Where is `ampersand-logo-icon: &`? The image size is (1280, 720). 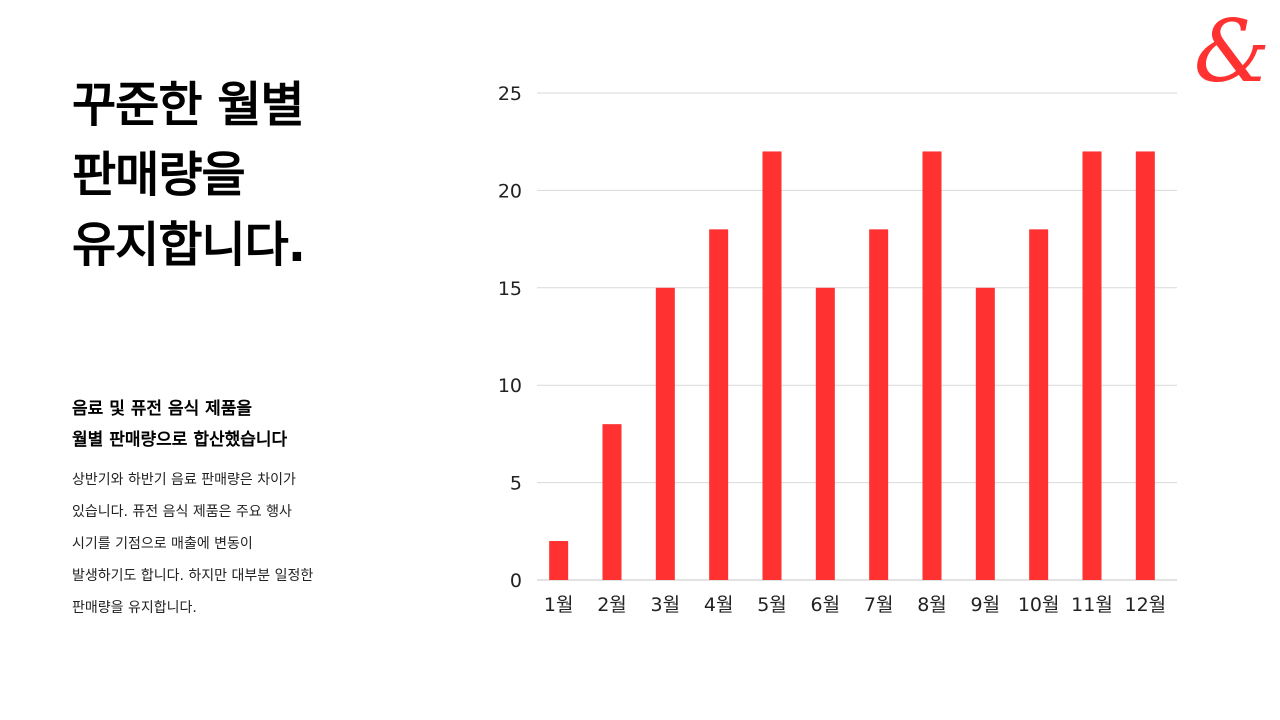 ampersand-logo-icon: & is located at coordinates (1232, 52).